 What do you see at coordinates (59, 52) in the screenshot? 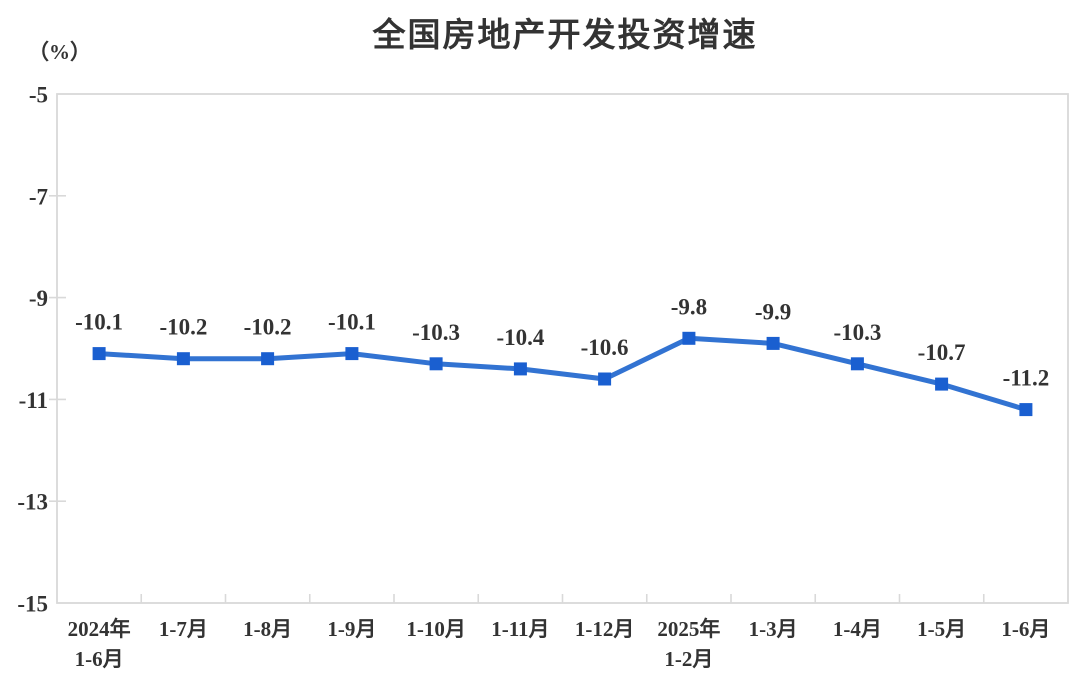
I see `y-axis-unit-label: （%）` at bounding box center [59, 52].